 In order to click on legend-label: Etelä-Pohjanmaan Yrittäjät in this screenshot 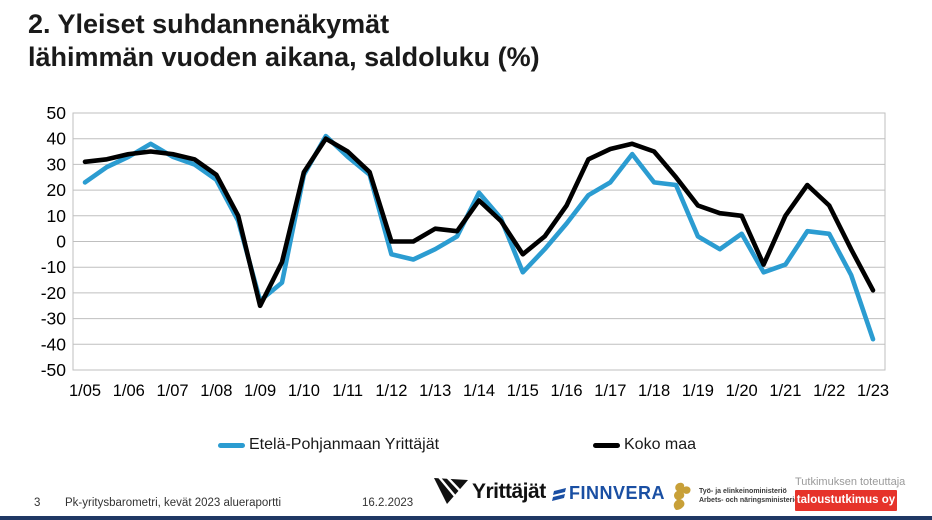, I will do `click(344, 444)`.